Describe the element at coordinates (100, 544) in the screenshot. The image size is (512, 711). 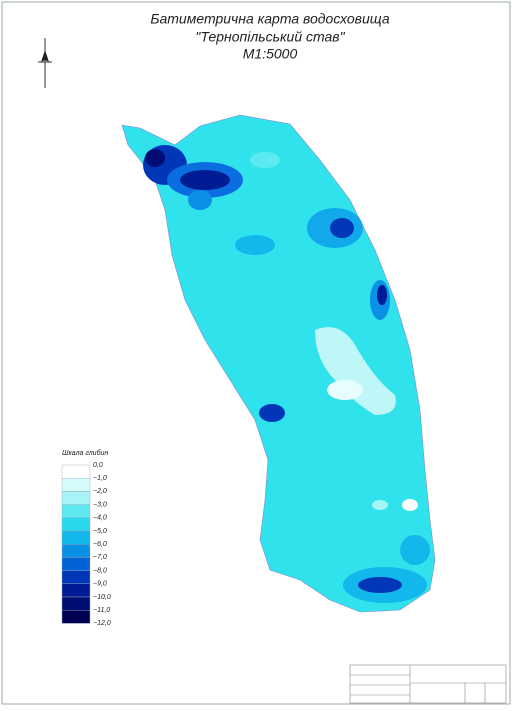
I see `legend-label: −6,0` at that location.